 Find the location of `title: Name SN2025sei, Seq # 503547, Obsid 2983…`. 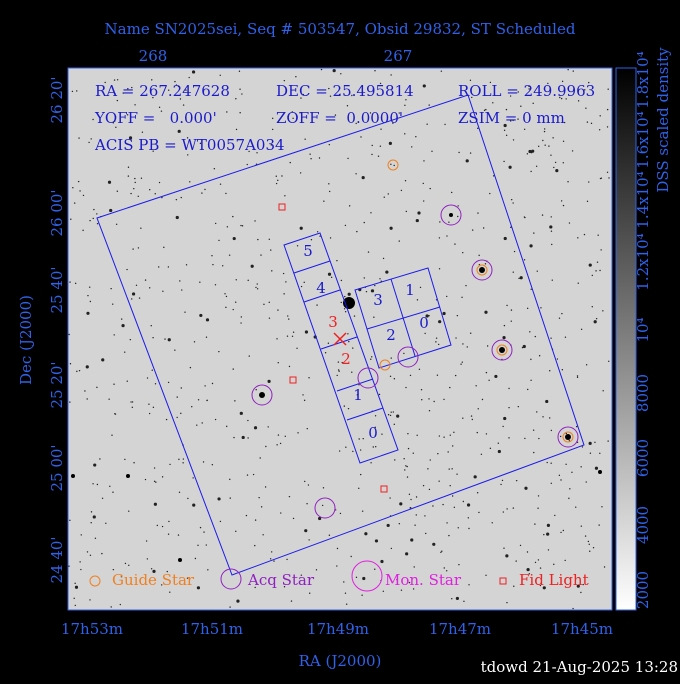

title: Name SN2025sei, Seq # 503547, Obsid 2983… is located at coordinates (340, 29).